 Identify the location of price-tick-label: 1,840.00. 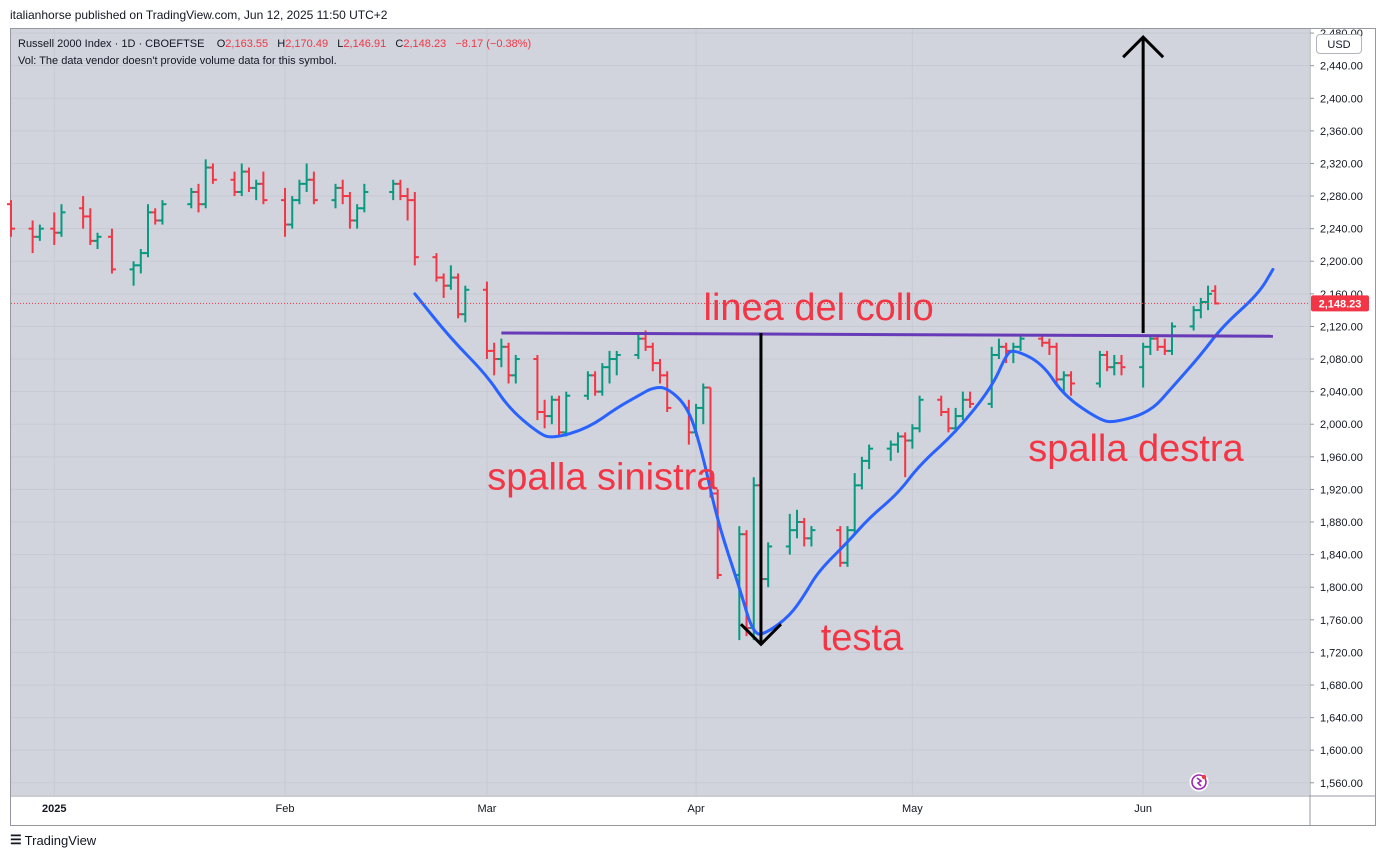
(1341, 556).